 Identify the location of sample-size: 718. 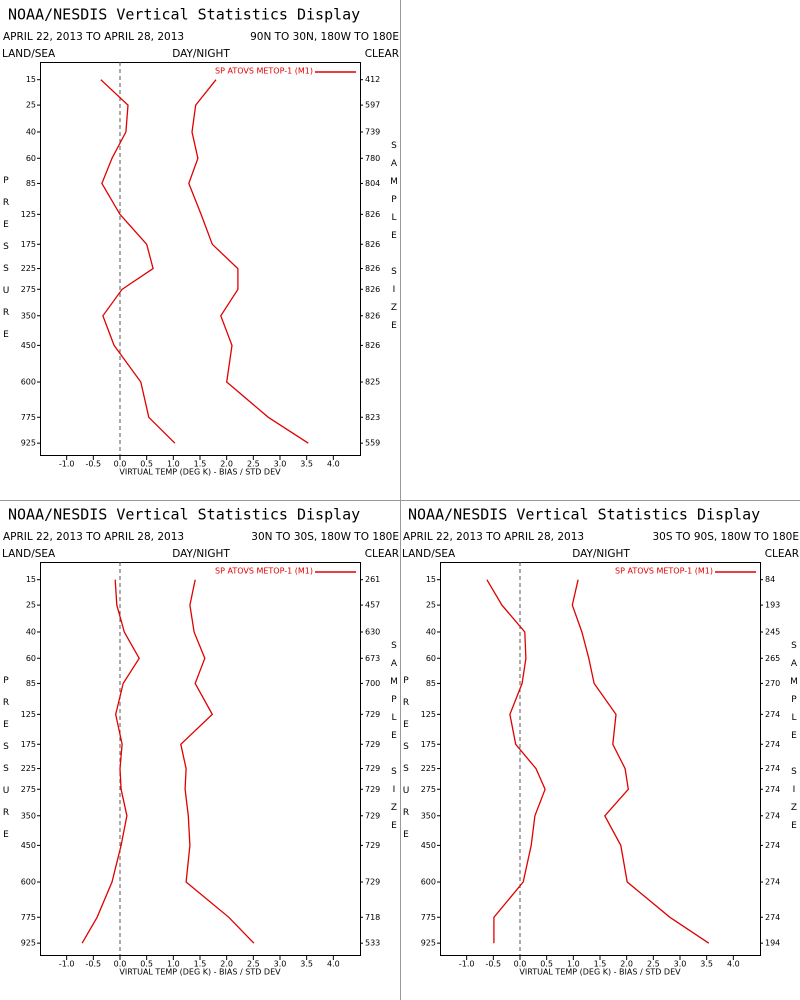
(372, 917).